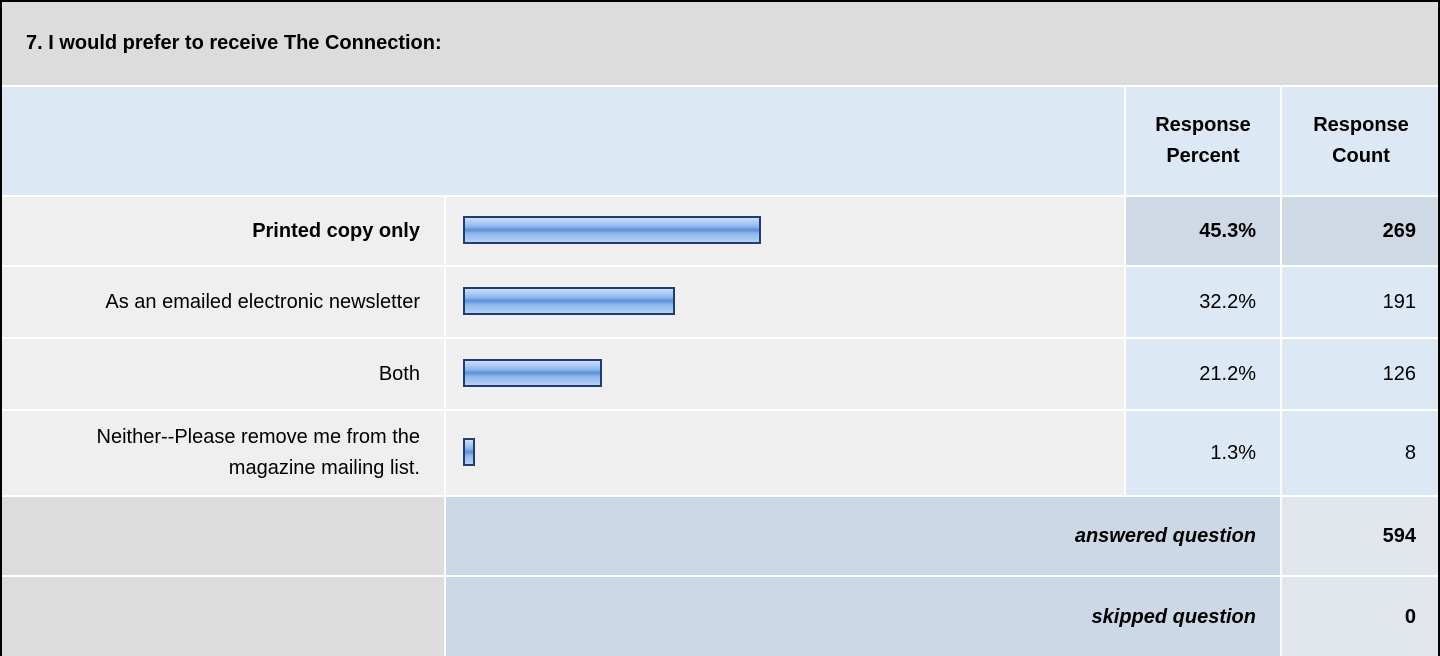  What do you see at coordinates (1360, 303) in the screenshot?
I see `row-count: 191` at bounding box center [1360, 303].